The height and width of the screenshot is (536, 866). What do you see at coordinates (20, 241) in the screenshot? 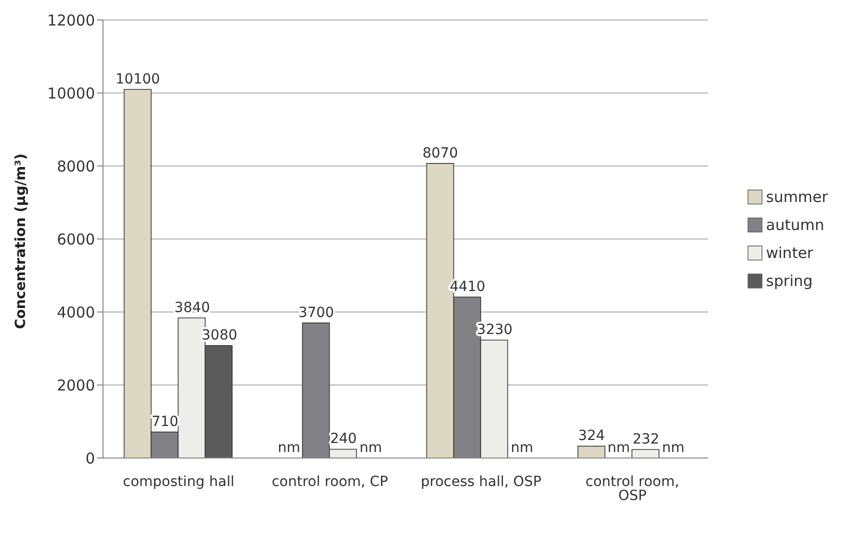
I see `y-axis-title: Concentration (µg/m³)` at bounding box center [20, 241].